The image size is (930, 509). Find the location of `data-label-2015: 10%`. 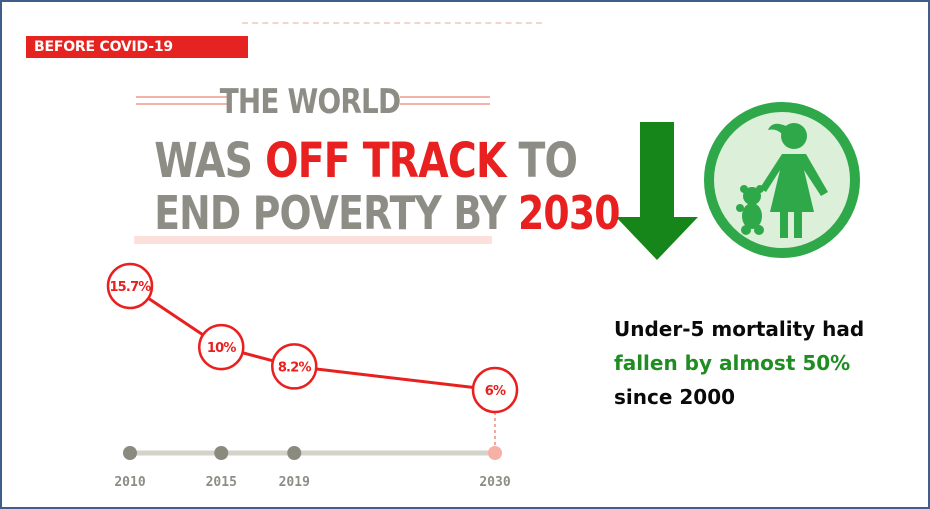

data-label-2015: 10% is located at coordinates (221, 348).